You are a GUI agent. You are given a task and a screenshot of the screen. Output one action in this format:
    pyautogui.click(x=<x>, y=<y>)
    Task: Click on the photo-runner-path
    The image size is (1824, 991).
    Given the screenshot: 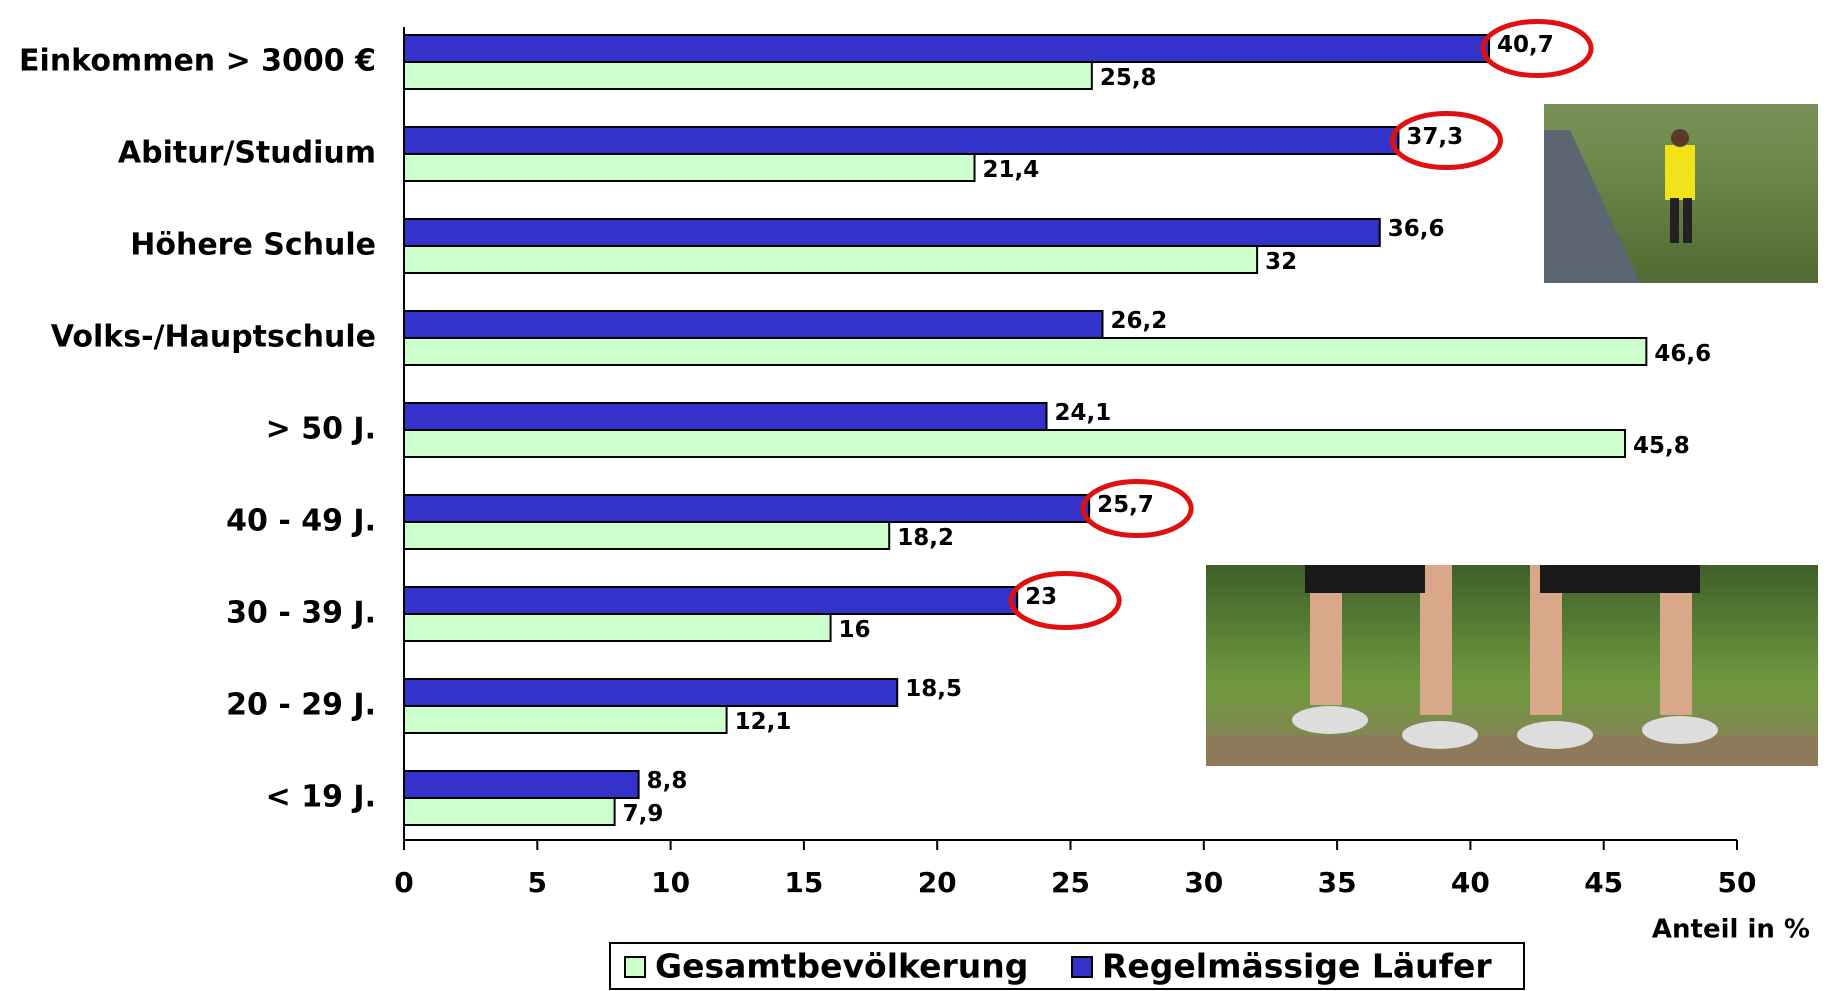 What is the action you would take?
    pyautogui.click(x=1681, y=193)
    